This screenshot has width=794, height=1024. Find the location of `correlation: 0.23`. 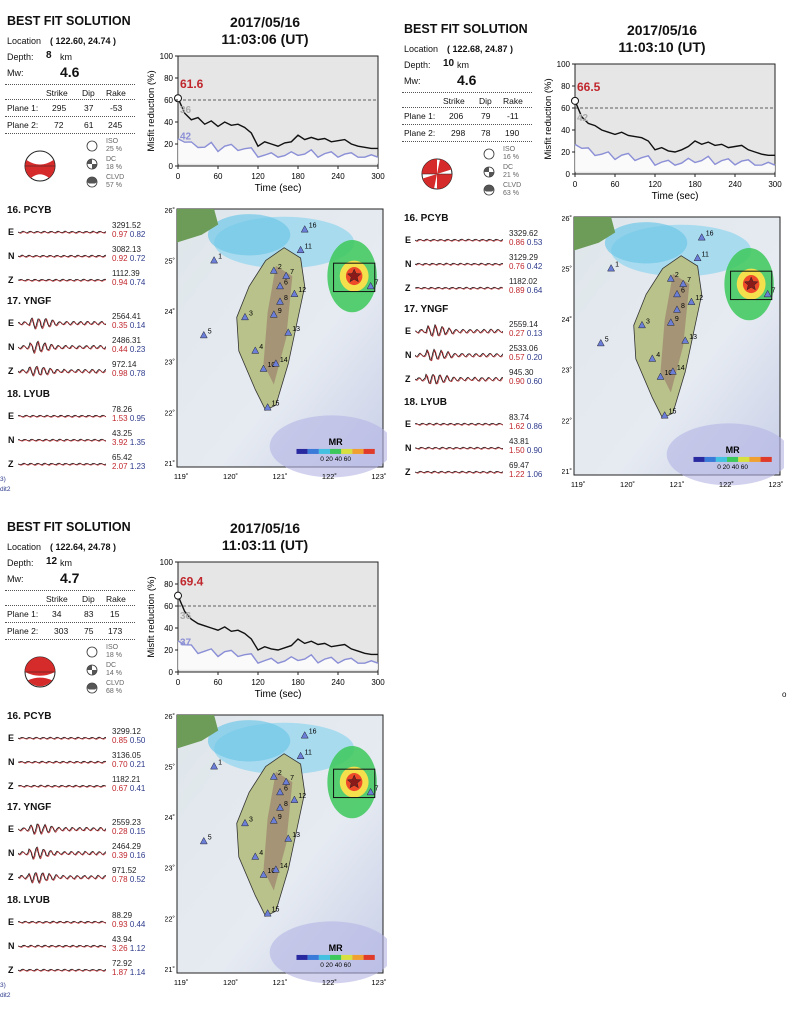

correlation: 0.23 is located at coordinates (137, 349).